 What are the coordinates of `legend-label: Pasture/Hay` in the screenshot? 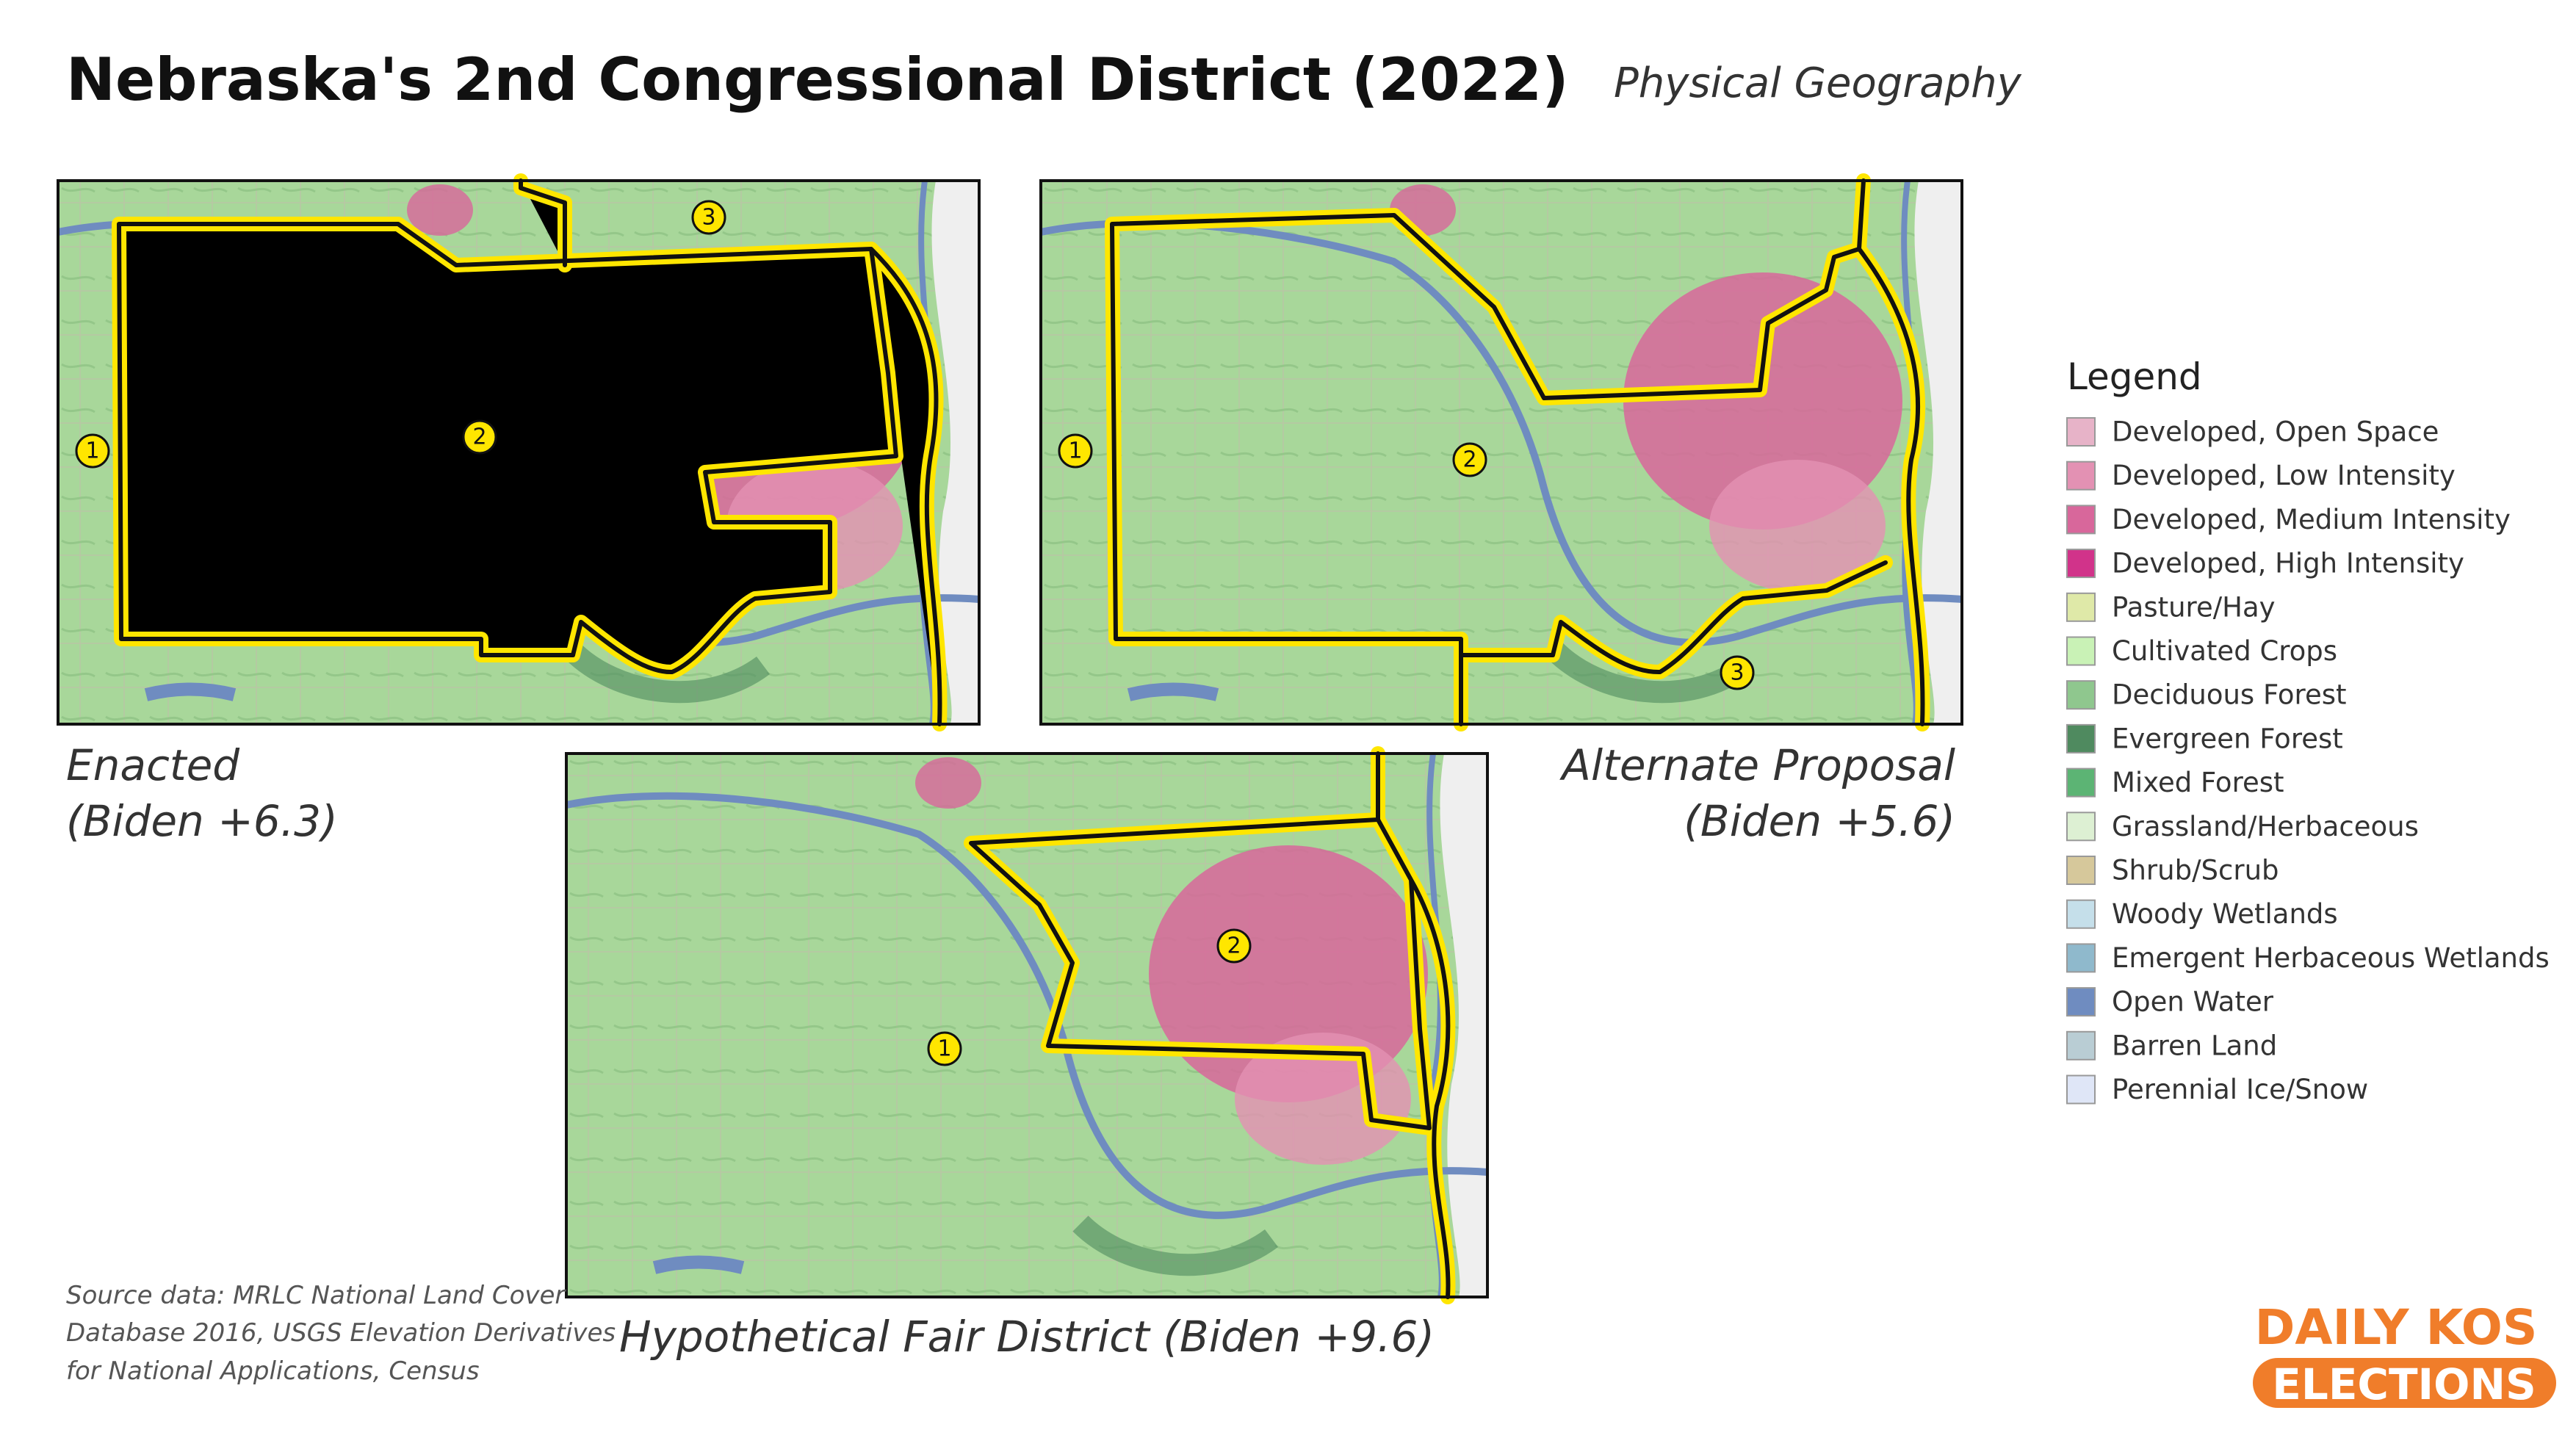 It's located at (2194, 607).